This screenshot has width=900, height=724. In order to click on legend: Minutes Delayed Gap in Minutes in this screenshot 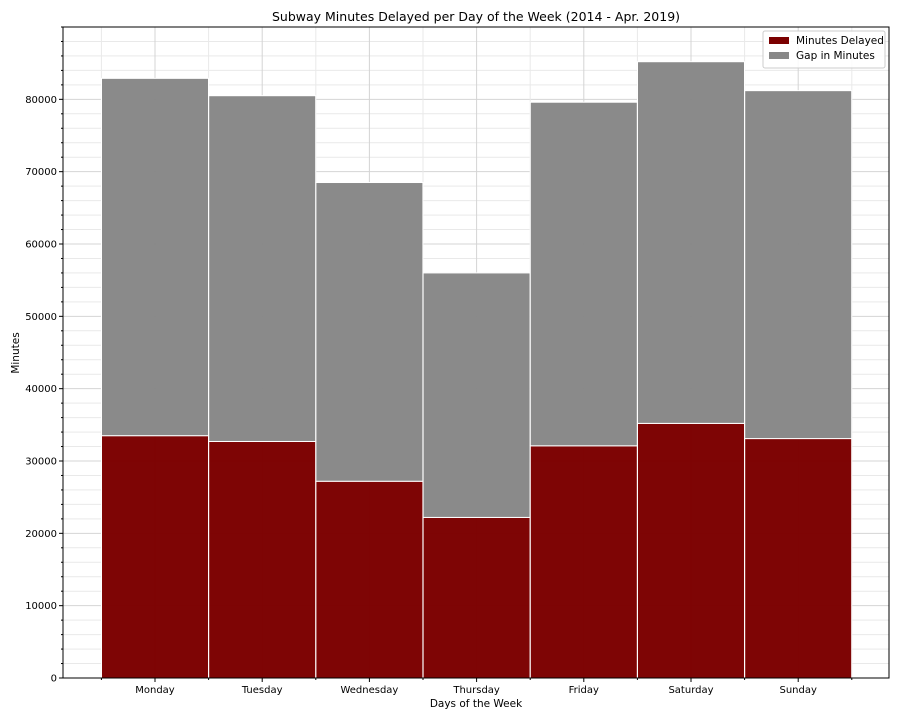, I will do `click(824, 49)`.